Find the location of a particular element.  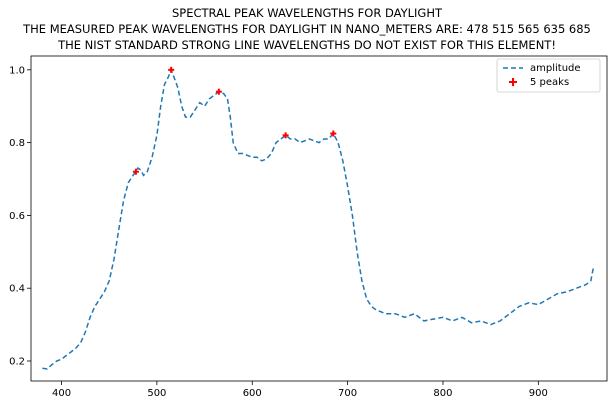

x-tick-label: 900 is located at coordinates (538, 393).